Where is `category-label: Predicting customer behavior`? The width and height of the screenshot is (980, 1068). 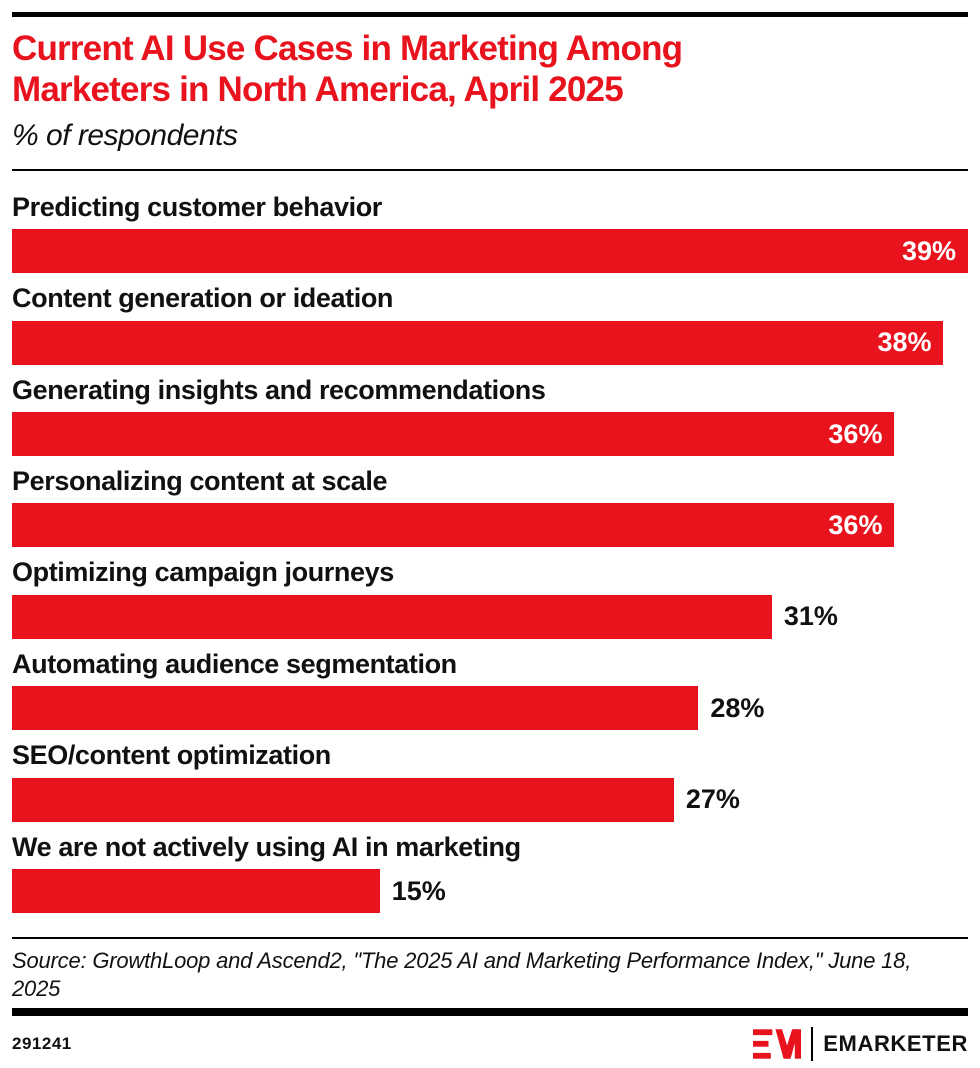 category-label: Predicting customer behavior is located at coordinates (197, 206).